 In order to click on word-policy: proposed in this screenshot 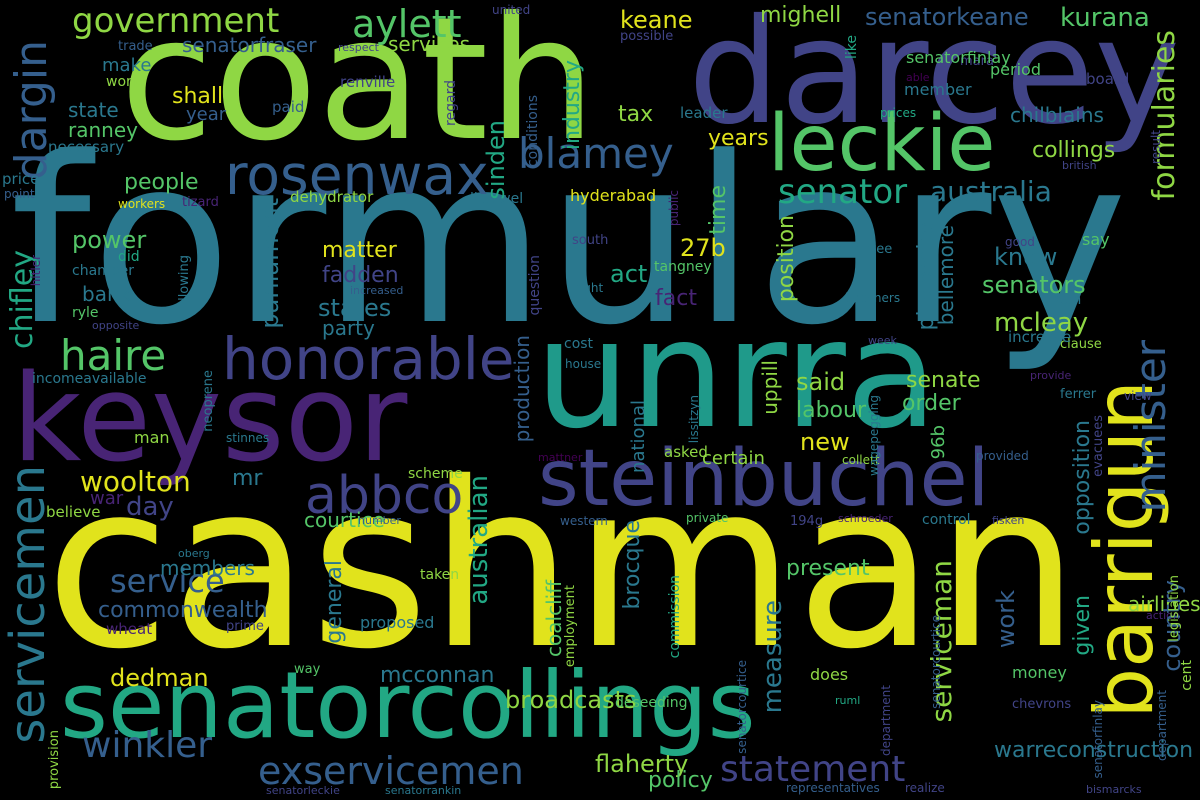, I will do `click(397, 622)`.